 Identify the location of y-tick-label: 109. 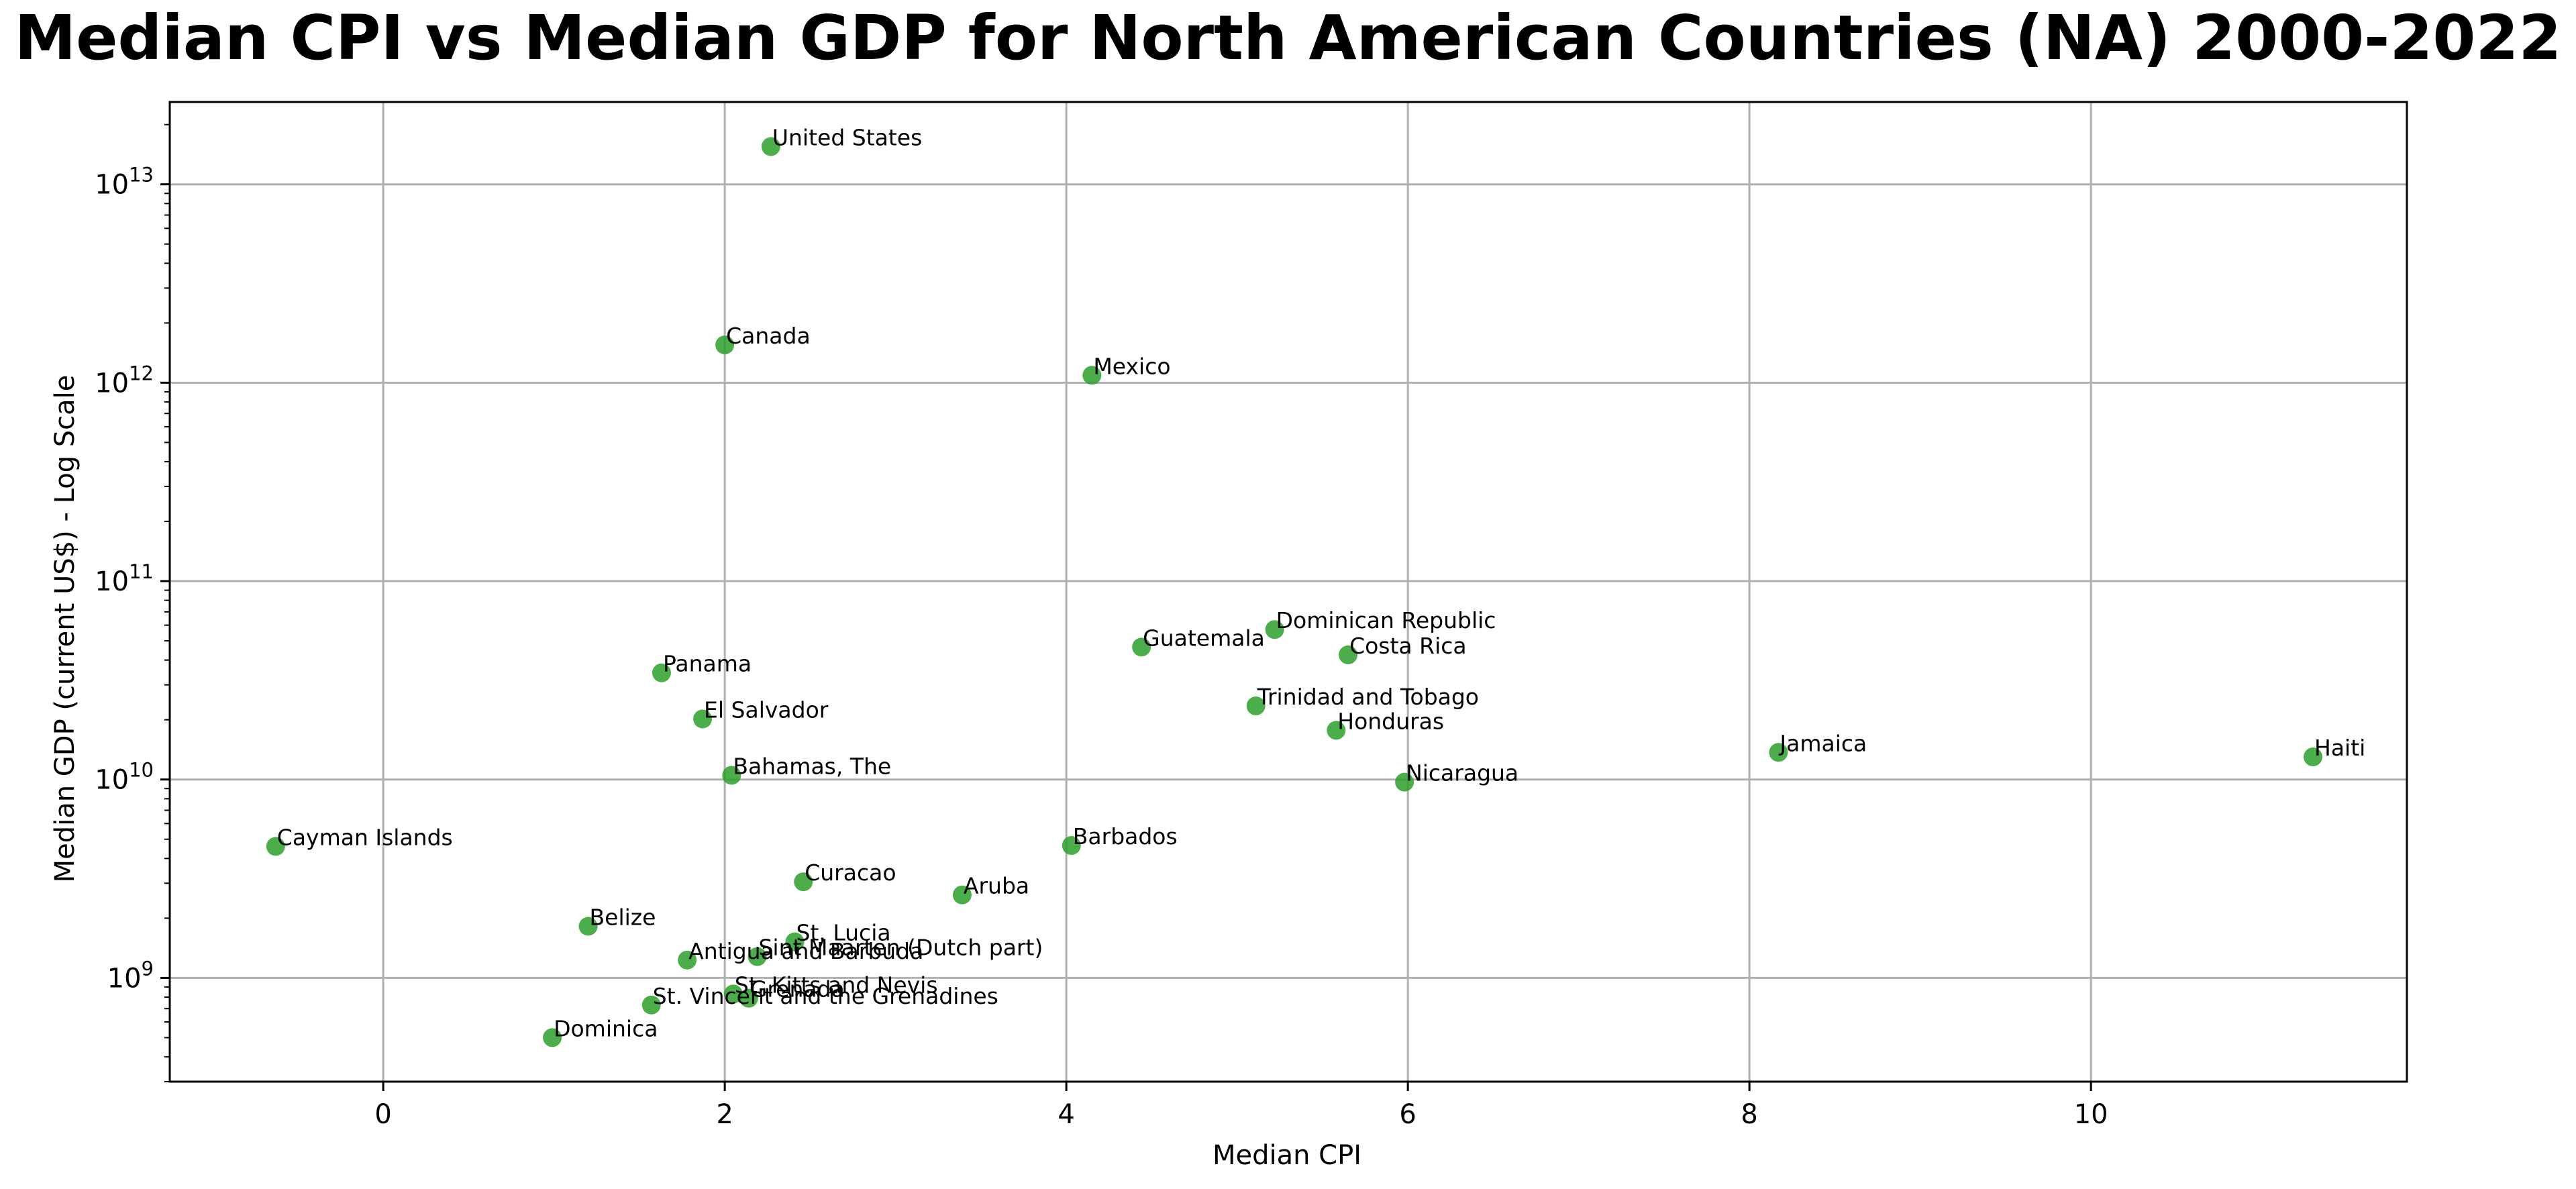
(130, 975).